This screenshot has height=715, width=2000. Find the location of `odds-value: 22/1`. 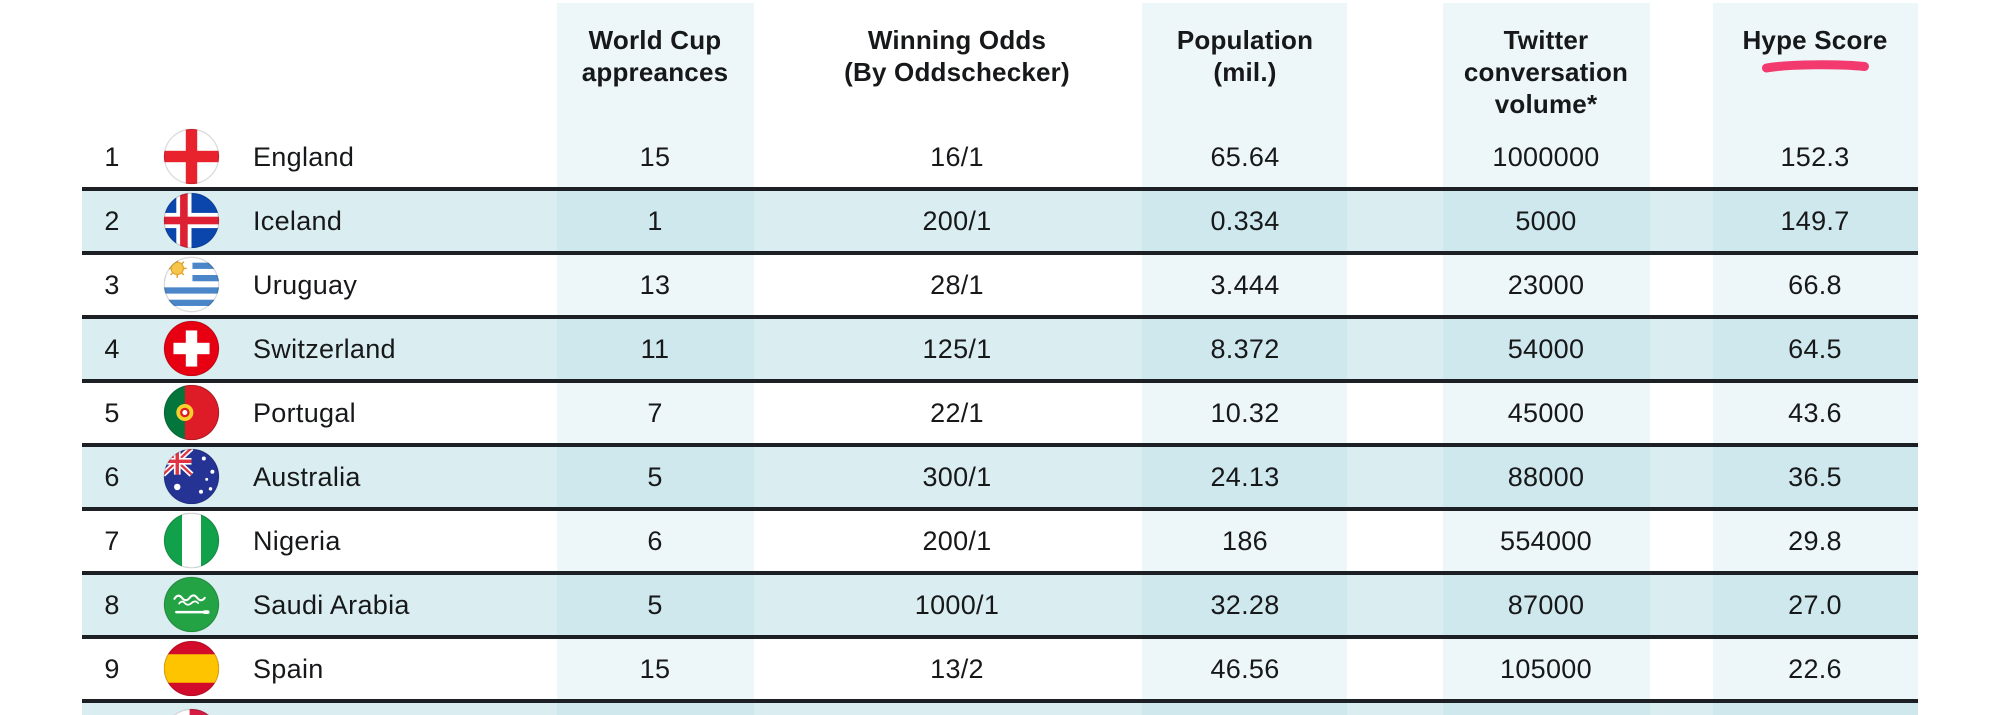

odds-value: 22/1 is located at coordinates (957, 413).